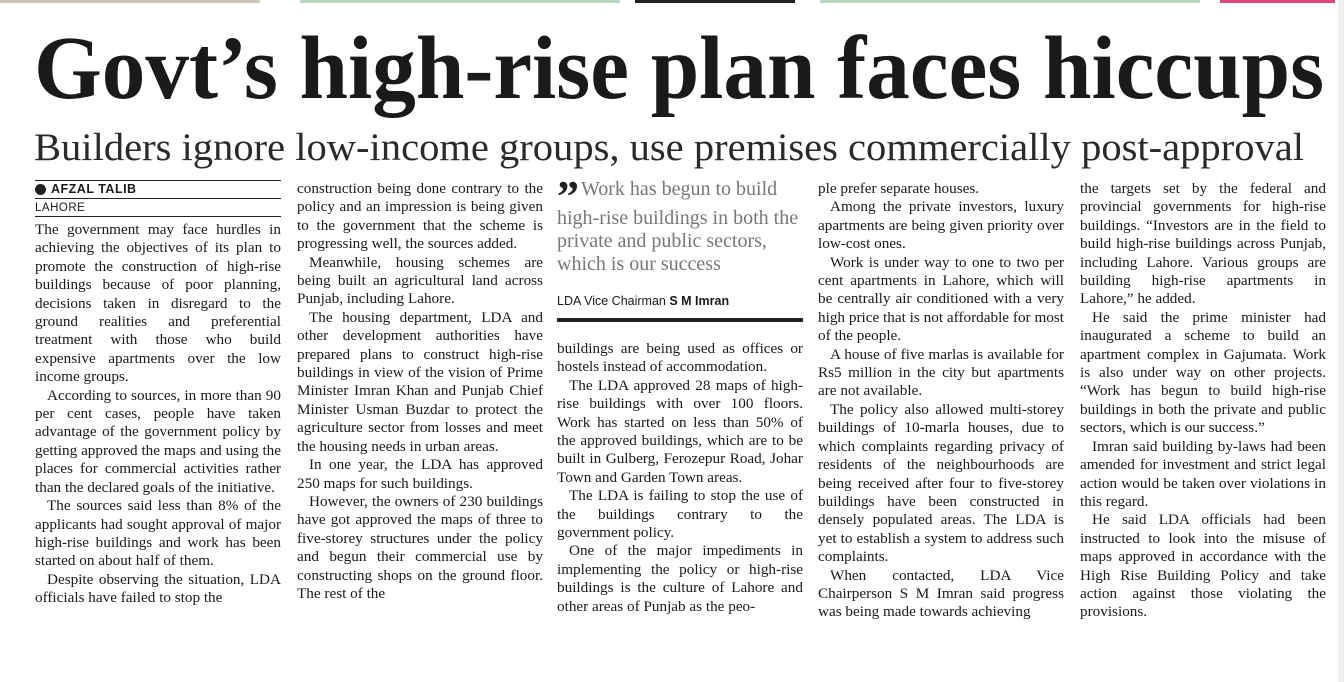 The height and width of the screenshot is (682, 1344). Describe the element at coordinates (699, 301) in the screenshot. I see `attribution-name: S M Imran` at that location.